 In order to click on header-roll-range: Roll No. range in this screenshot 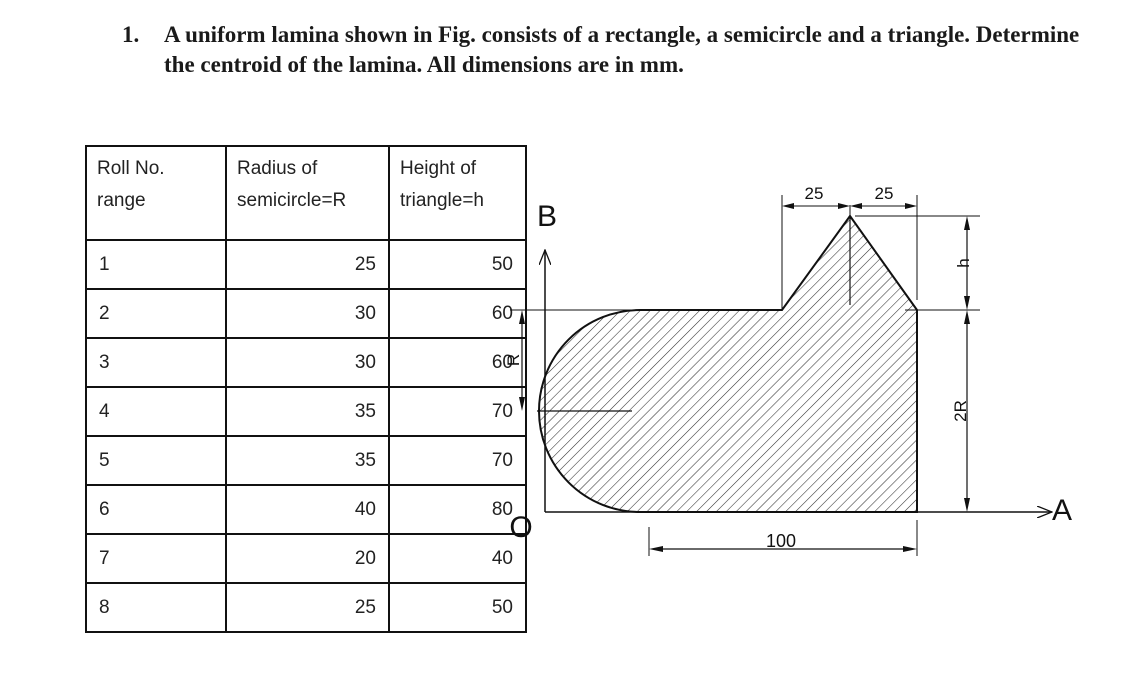, I will do `click(156, 193)`.